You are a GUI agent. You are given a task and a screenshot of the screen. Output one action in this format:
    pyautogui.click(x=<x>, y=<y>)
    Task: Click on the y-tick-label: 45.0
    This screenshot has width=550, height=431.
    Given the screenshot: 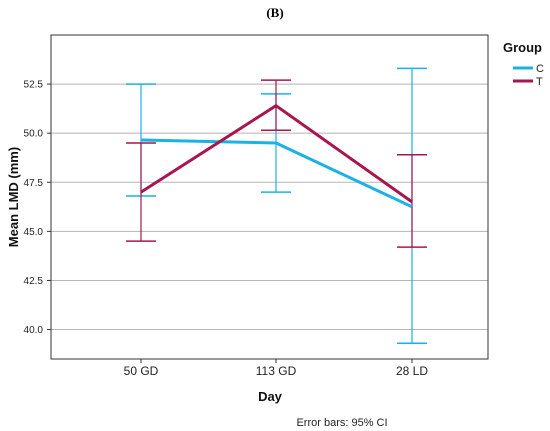 What is the action you would take?
    pyautogui.click(x=34, y=232)
    